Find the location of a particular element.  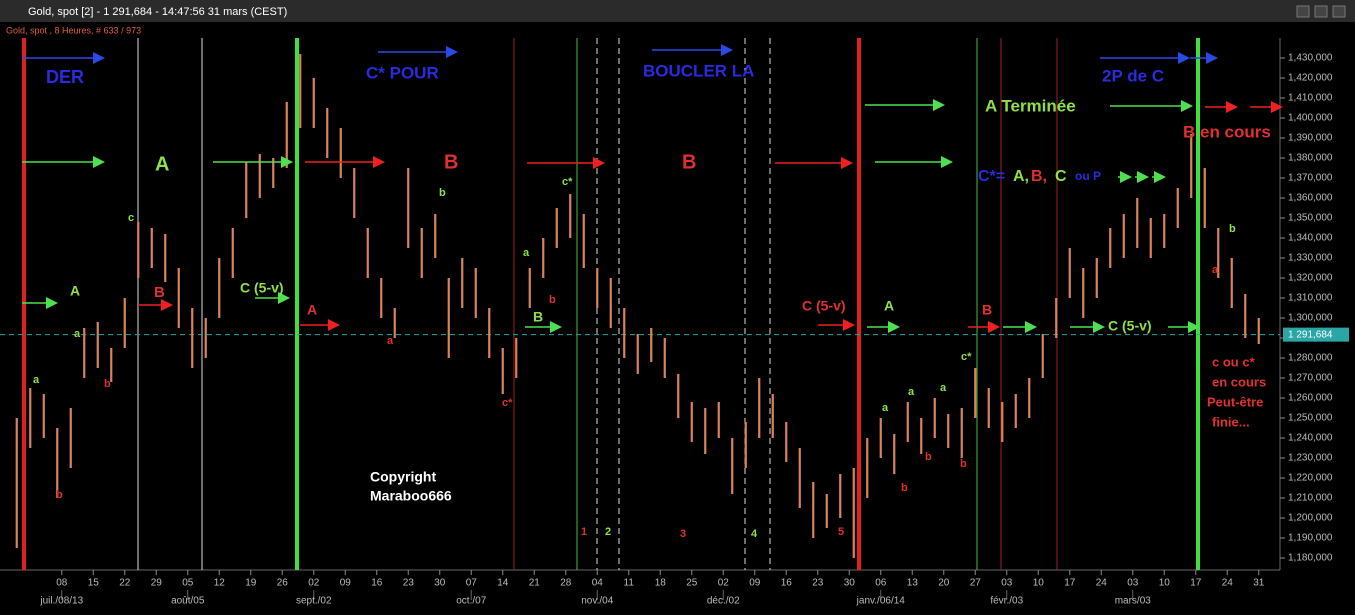

y-tick-label: 1,420,000 is located at coordinates (1310, 78).